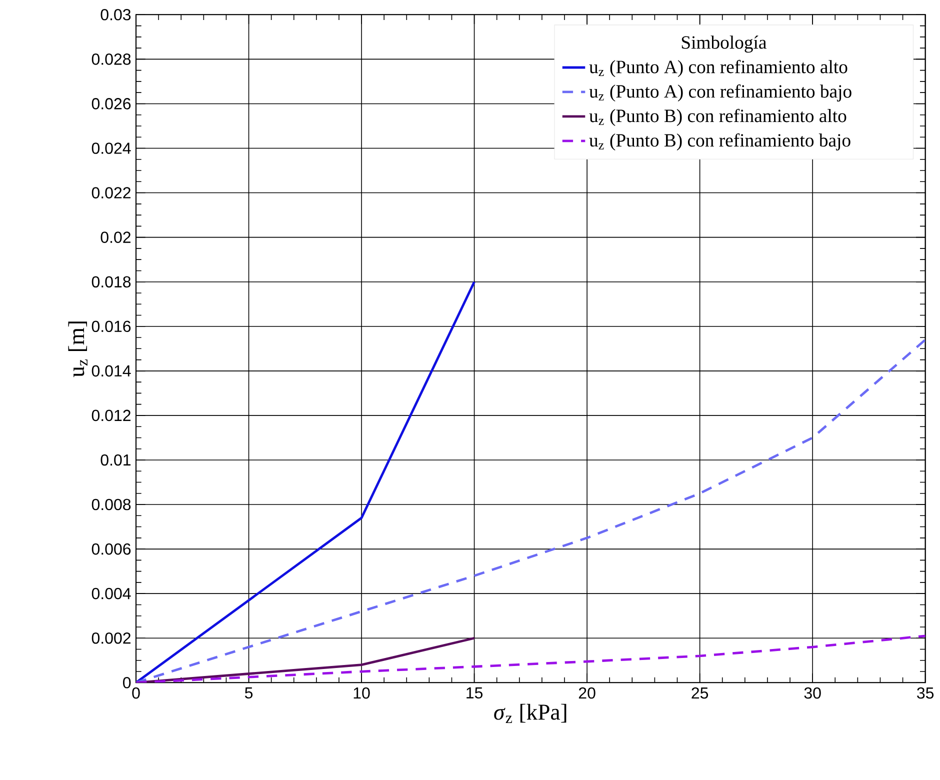  Describe the element at coordinates (111, 638) in the screenshot. I see `y-tick-label: 0.002` at that location.